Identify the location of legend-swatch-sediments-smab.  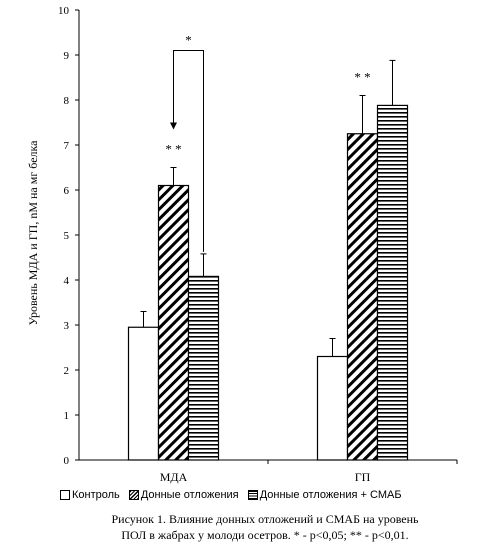
(252, 495).